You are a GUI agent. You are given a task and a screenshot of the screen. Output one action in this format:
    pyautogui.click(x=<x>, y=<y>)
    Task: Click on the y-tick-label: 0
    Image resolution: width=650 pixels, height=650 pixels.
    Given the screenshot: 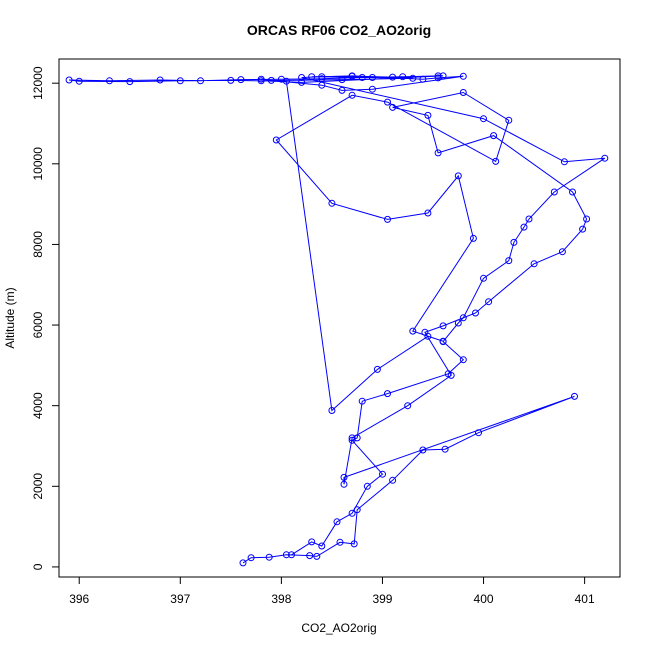 What is the action you would take?
    pyautogui.click(x=38, y=566)
    